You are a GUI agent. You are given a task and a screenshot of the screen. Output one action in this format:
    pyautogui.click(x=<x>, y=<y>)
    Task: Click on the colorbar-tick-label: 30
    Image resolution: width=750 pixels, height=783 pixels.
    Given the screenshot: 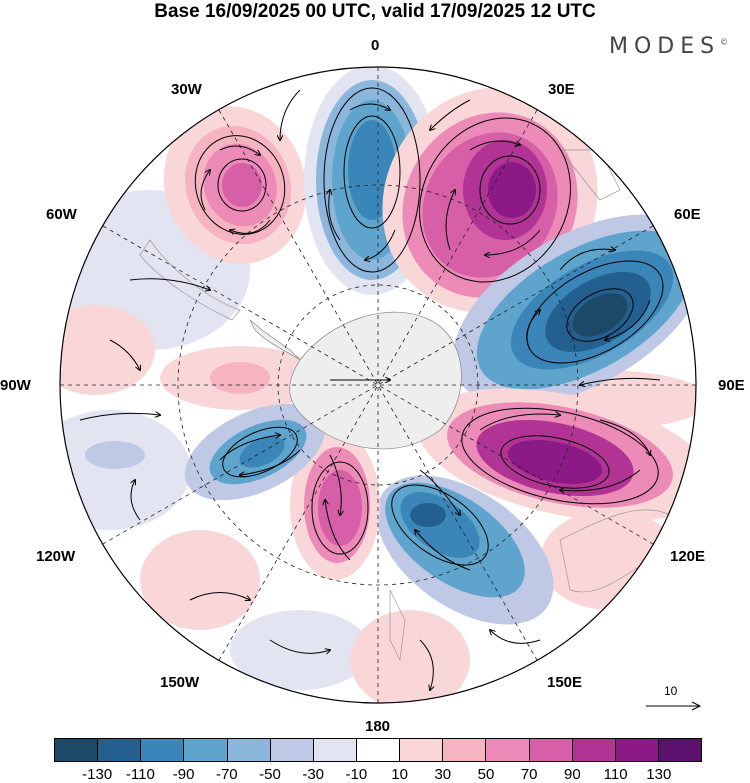 What is the action you would take?
    pyautogui.click(x=443, y=774)
    